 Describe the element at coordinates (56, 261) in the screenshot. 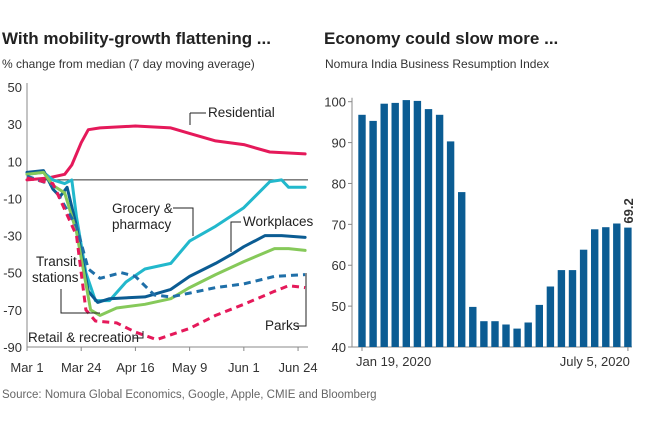

I see `annotation-transit-1: Transit` at that location.